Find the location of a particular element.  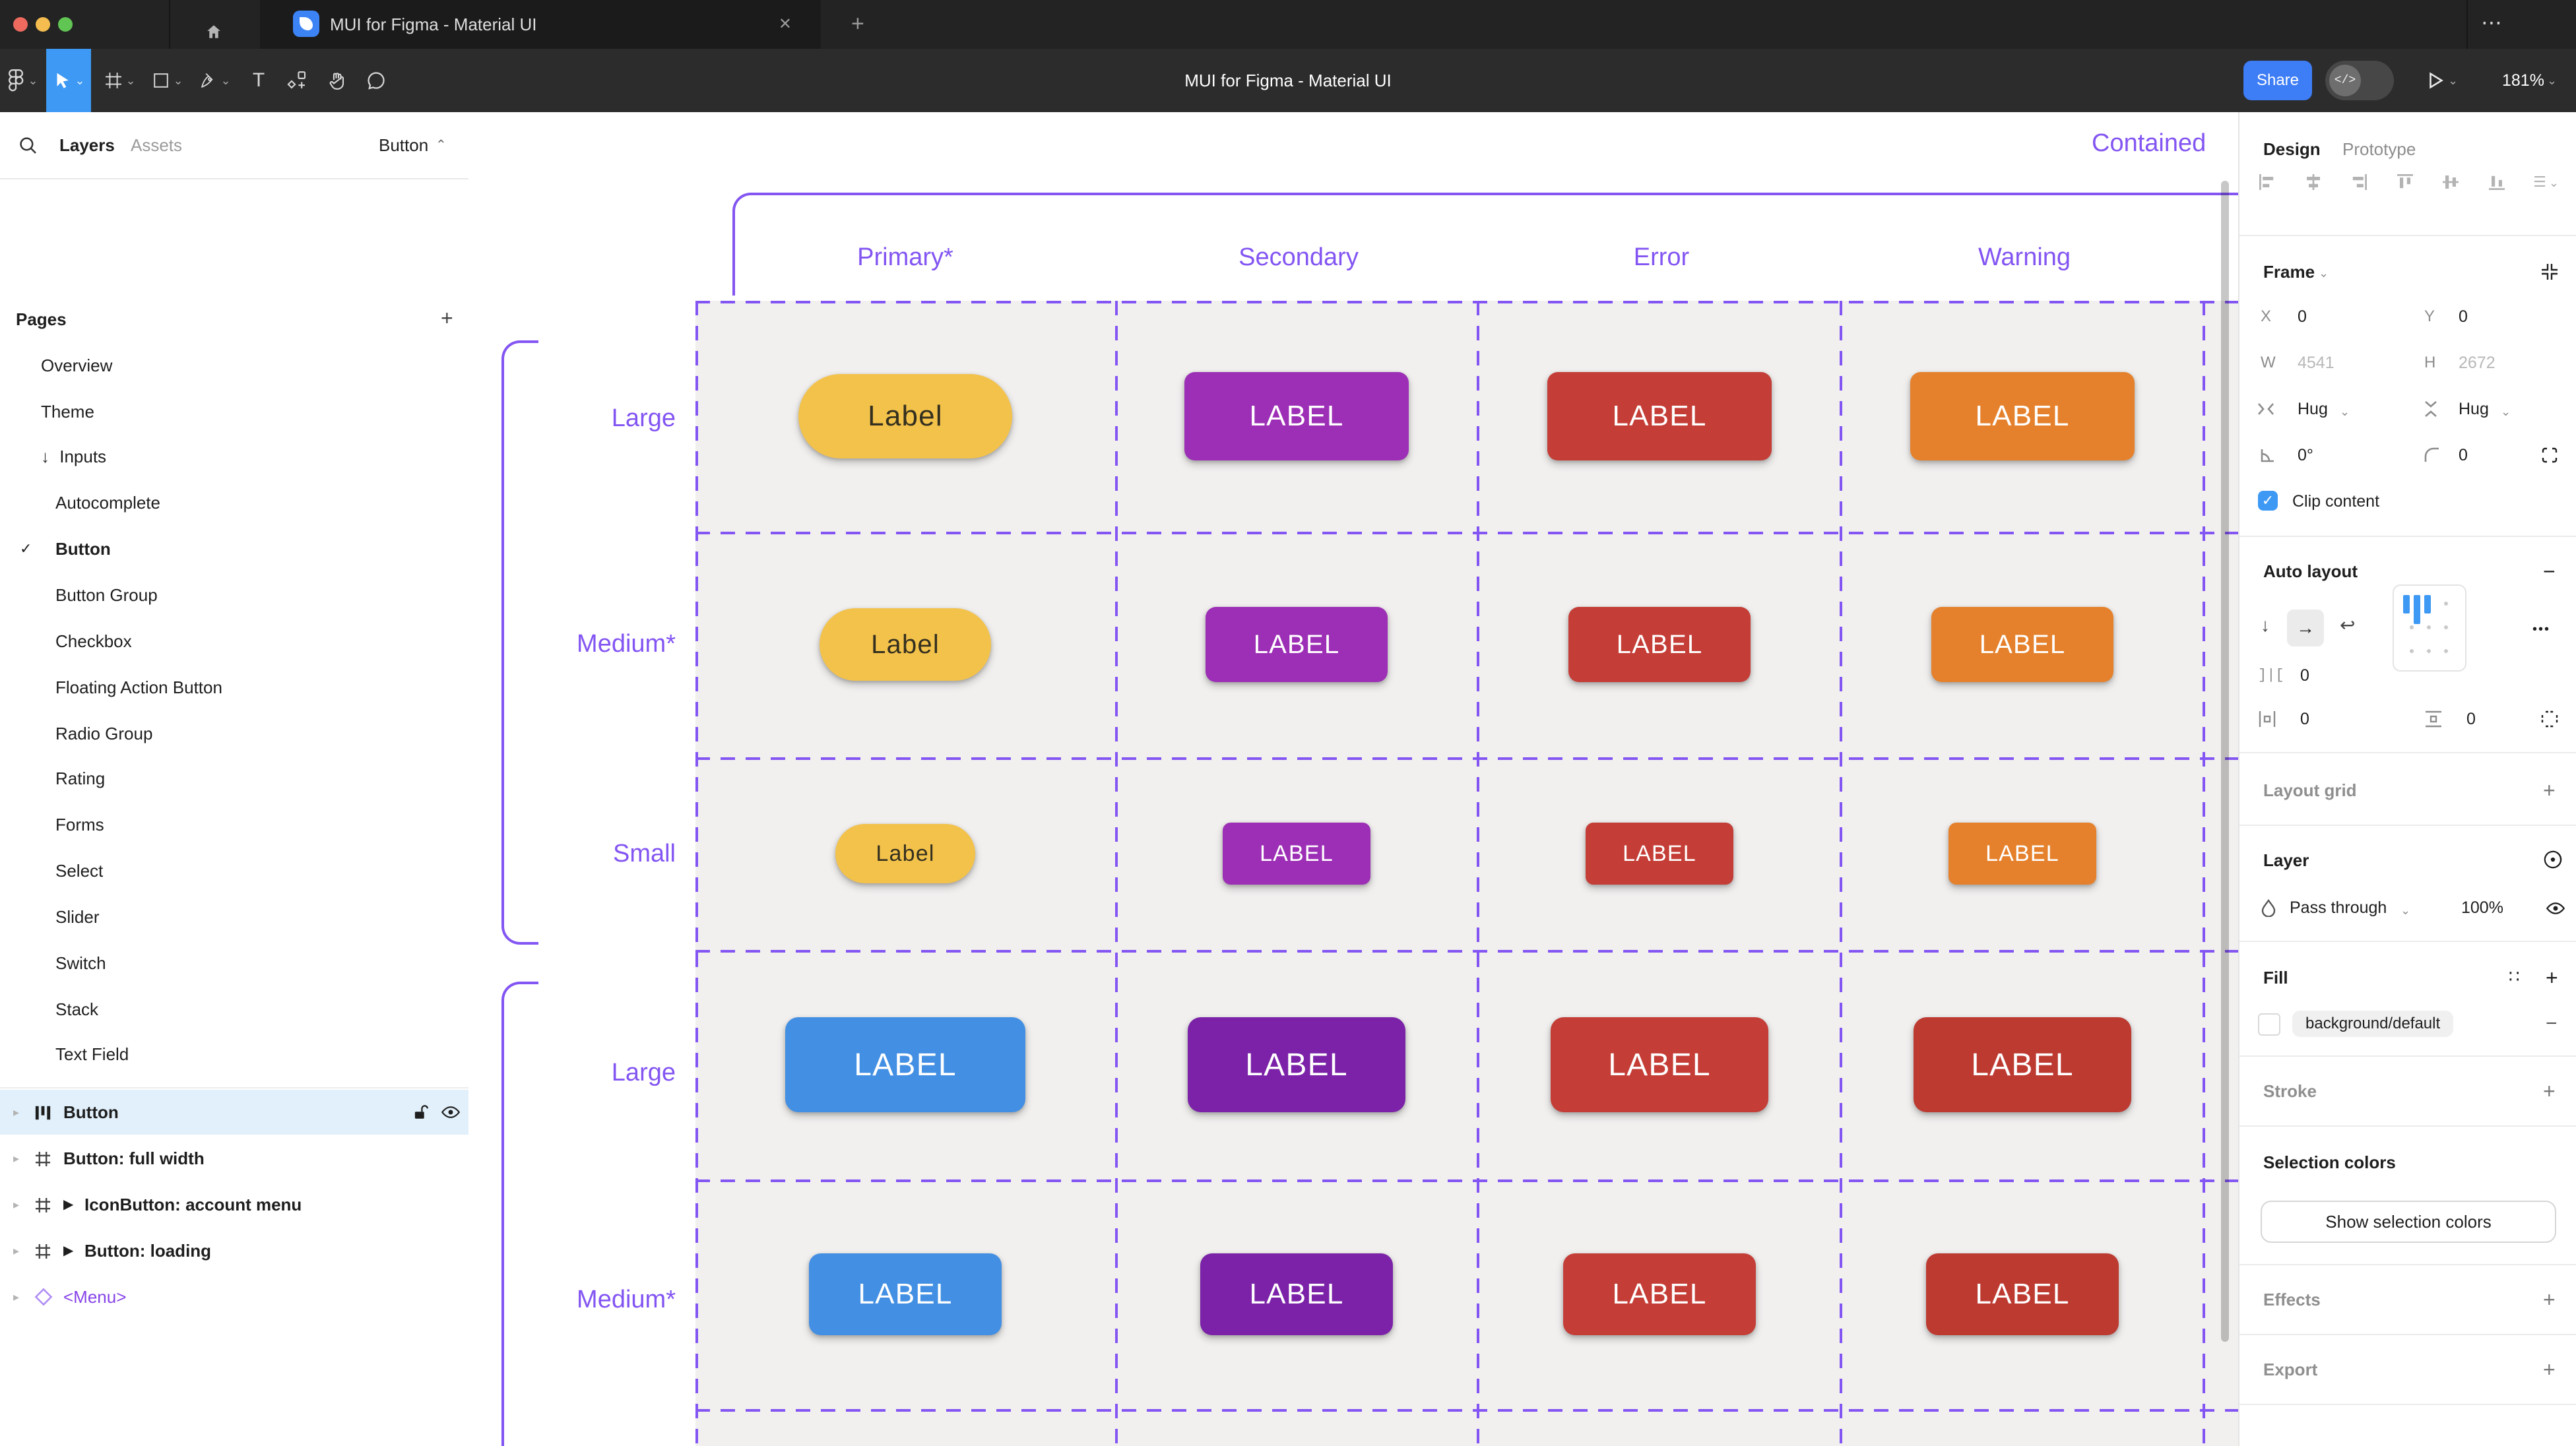

sidebar-page-checkbox: Checkbox is located at coordinates (93, 641).